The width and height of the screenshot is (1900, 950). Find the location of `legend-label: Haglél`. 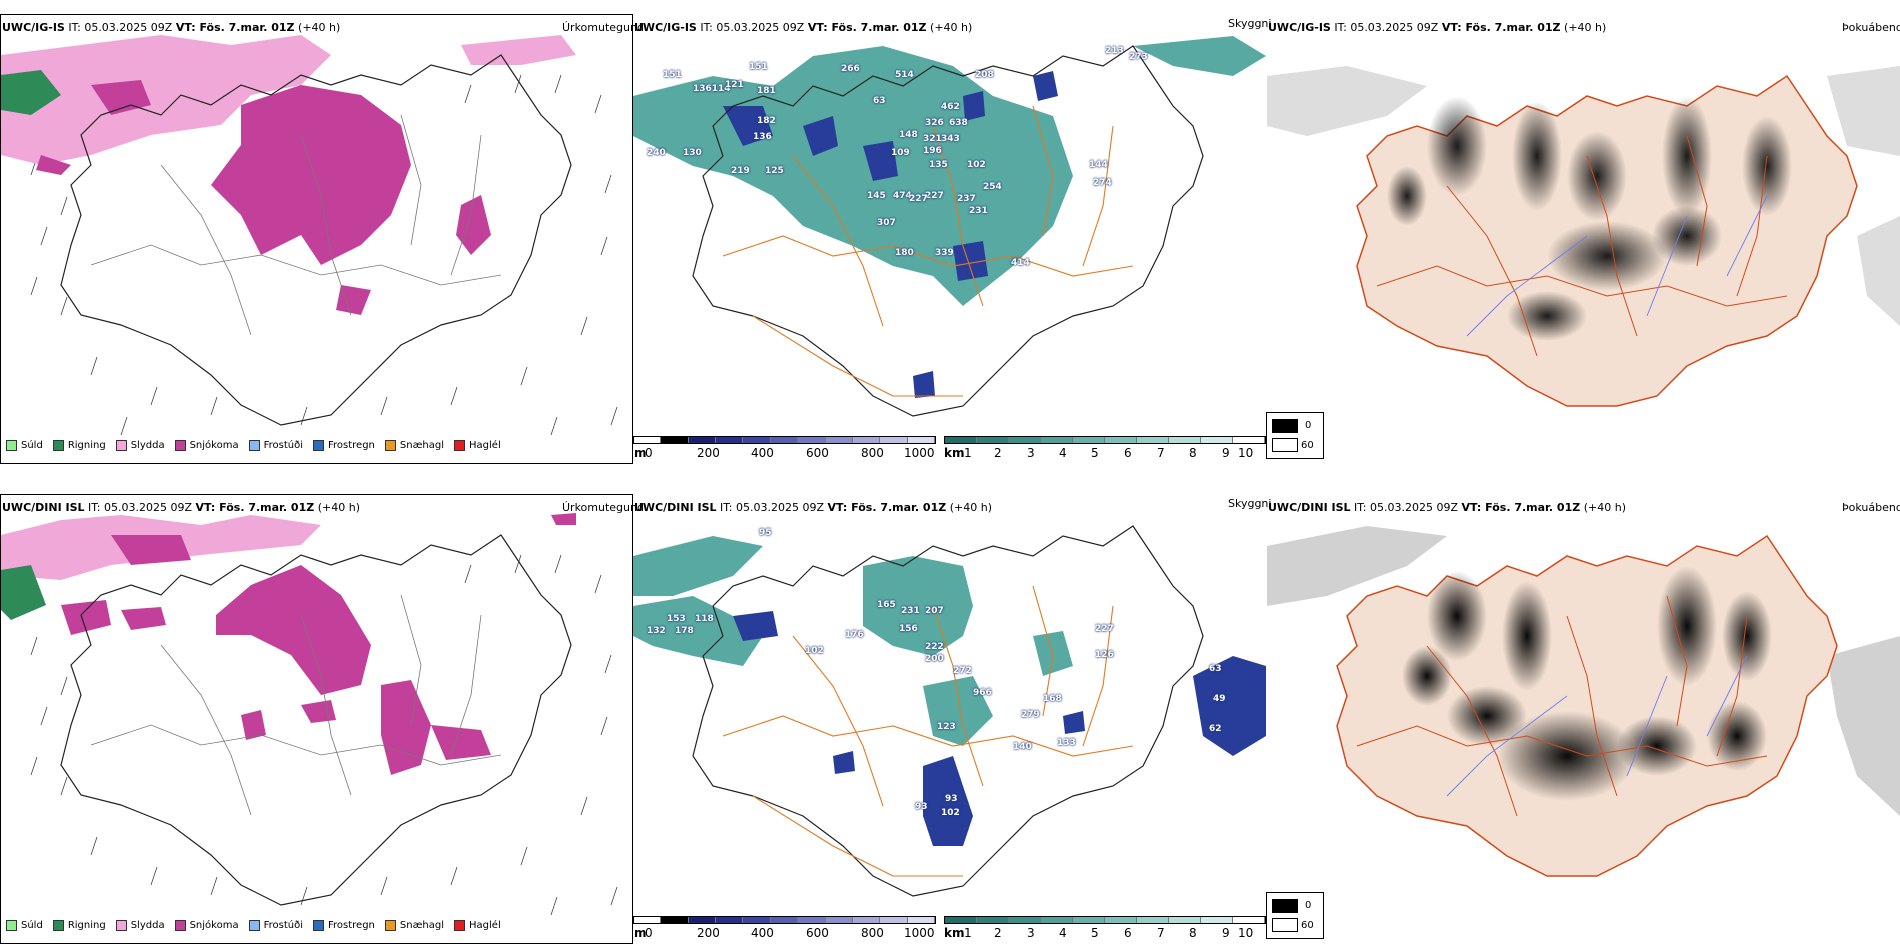

legend-label: Haglél is located at coordinates (485, 925).